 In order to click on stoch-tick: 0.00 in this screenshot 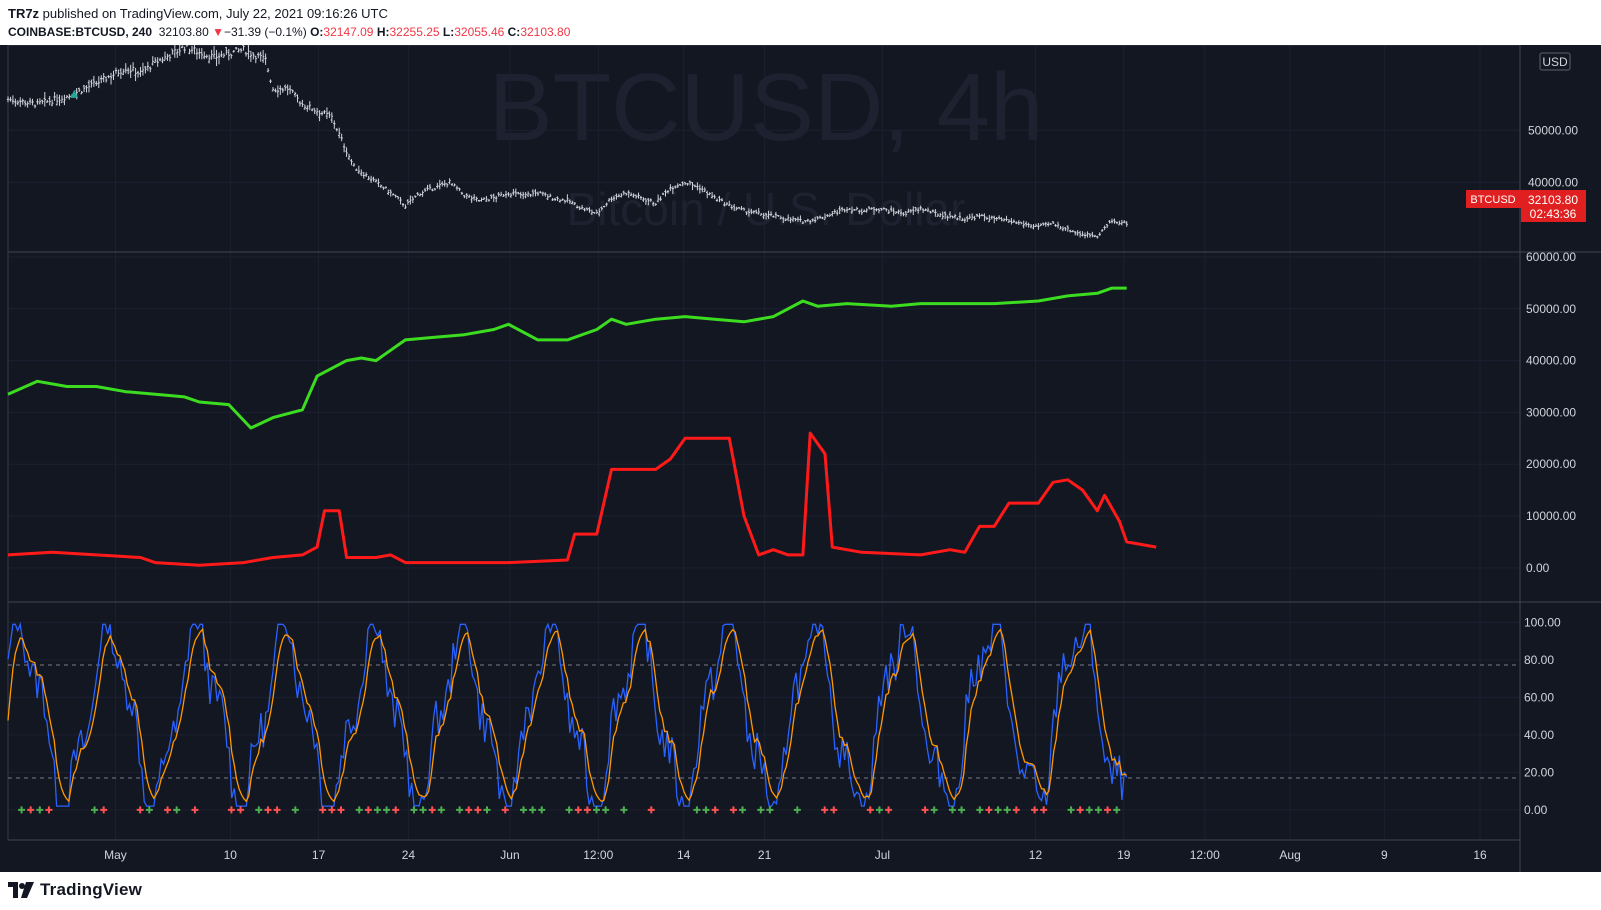, I will do `click(1536, 810)`.